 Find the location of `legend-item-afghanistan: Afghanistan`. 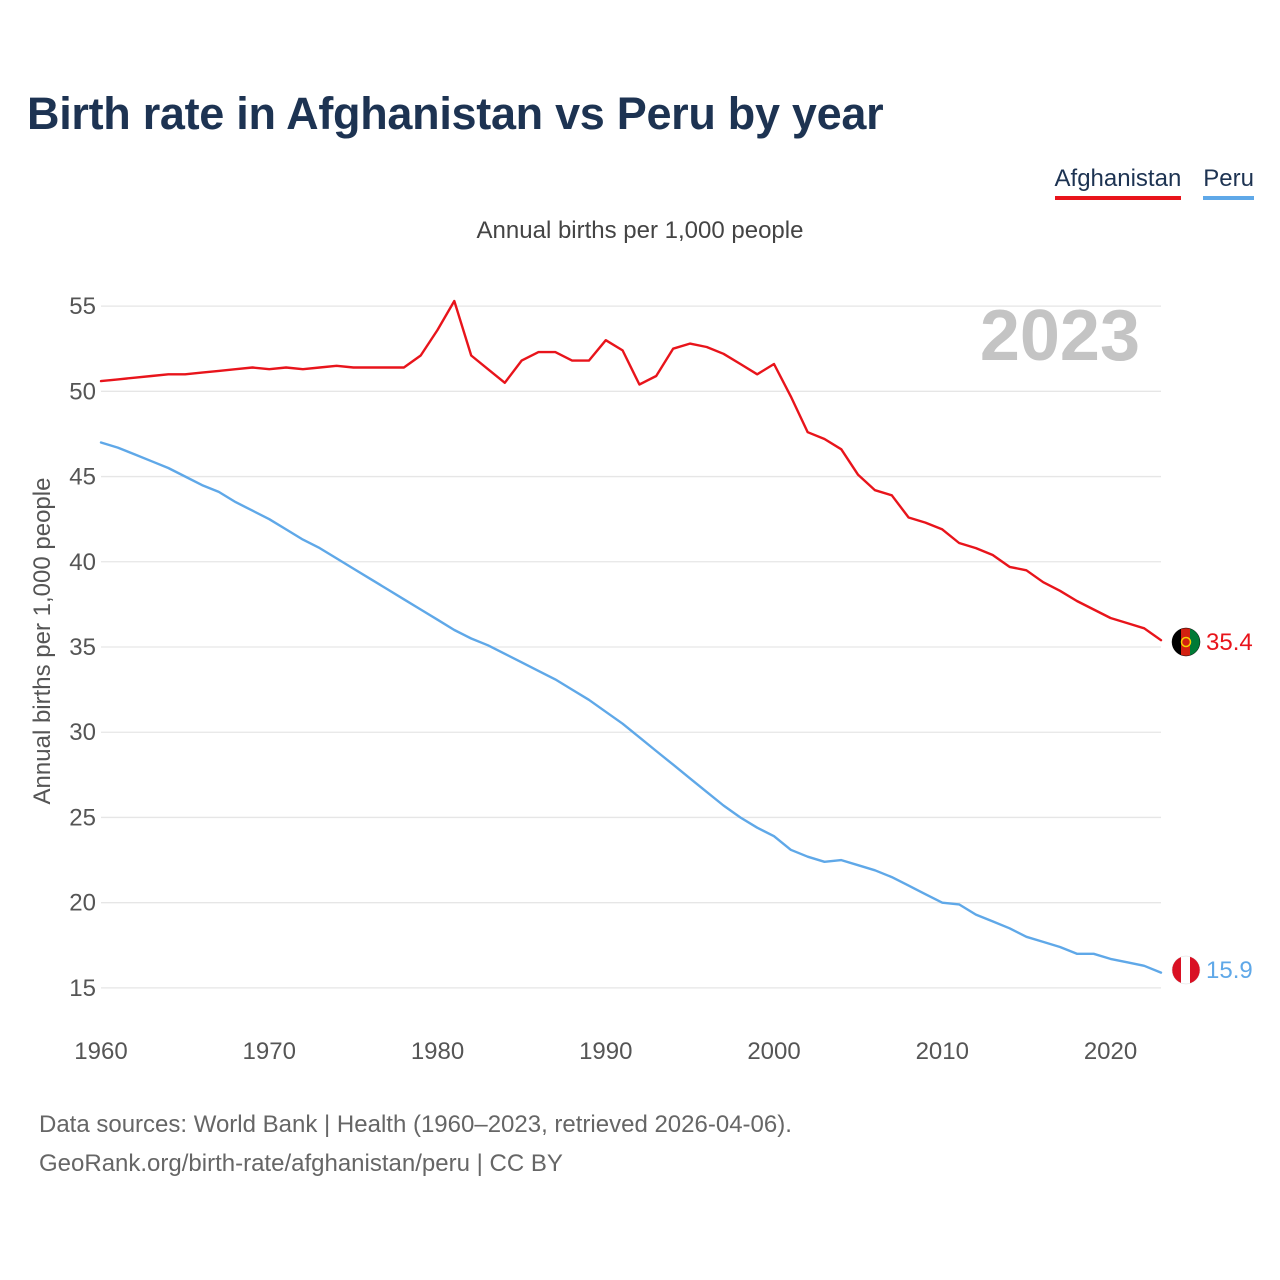

legend-item-afghanistan: Afghanistan is located at coordinates (1118, 182).